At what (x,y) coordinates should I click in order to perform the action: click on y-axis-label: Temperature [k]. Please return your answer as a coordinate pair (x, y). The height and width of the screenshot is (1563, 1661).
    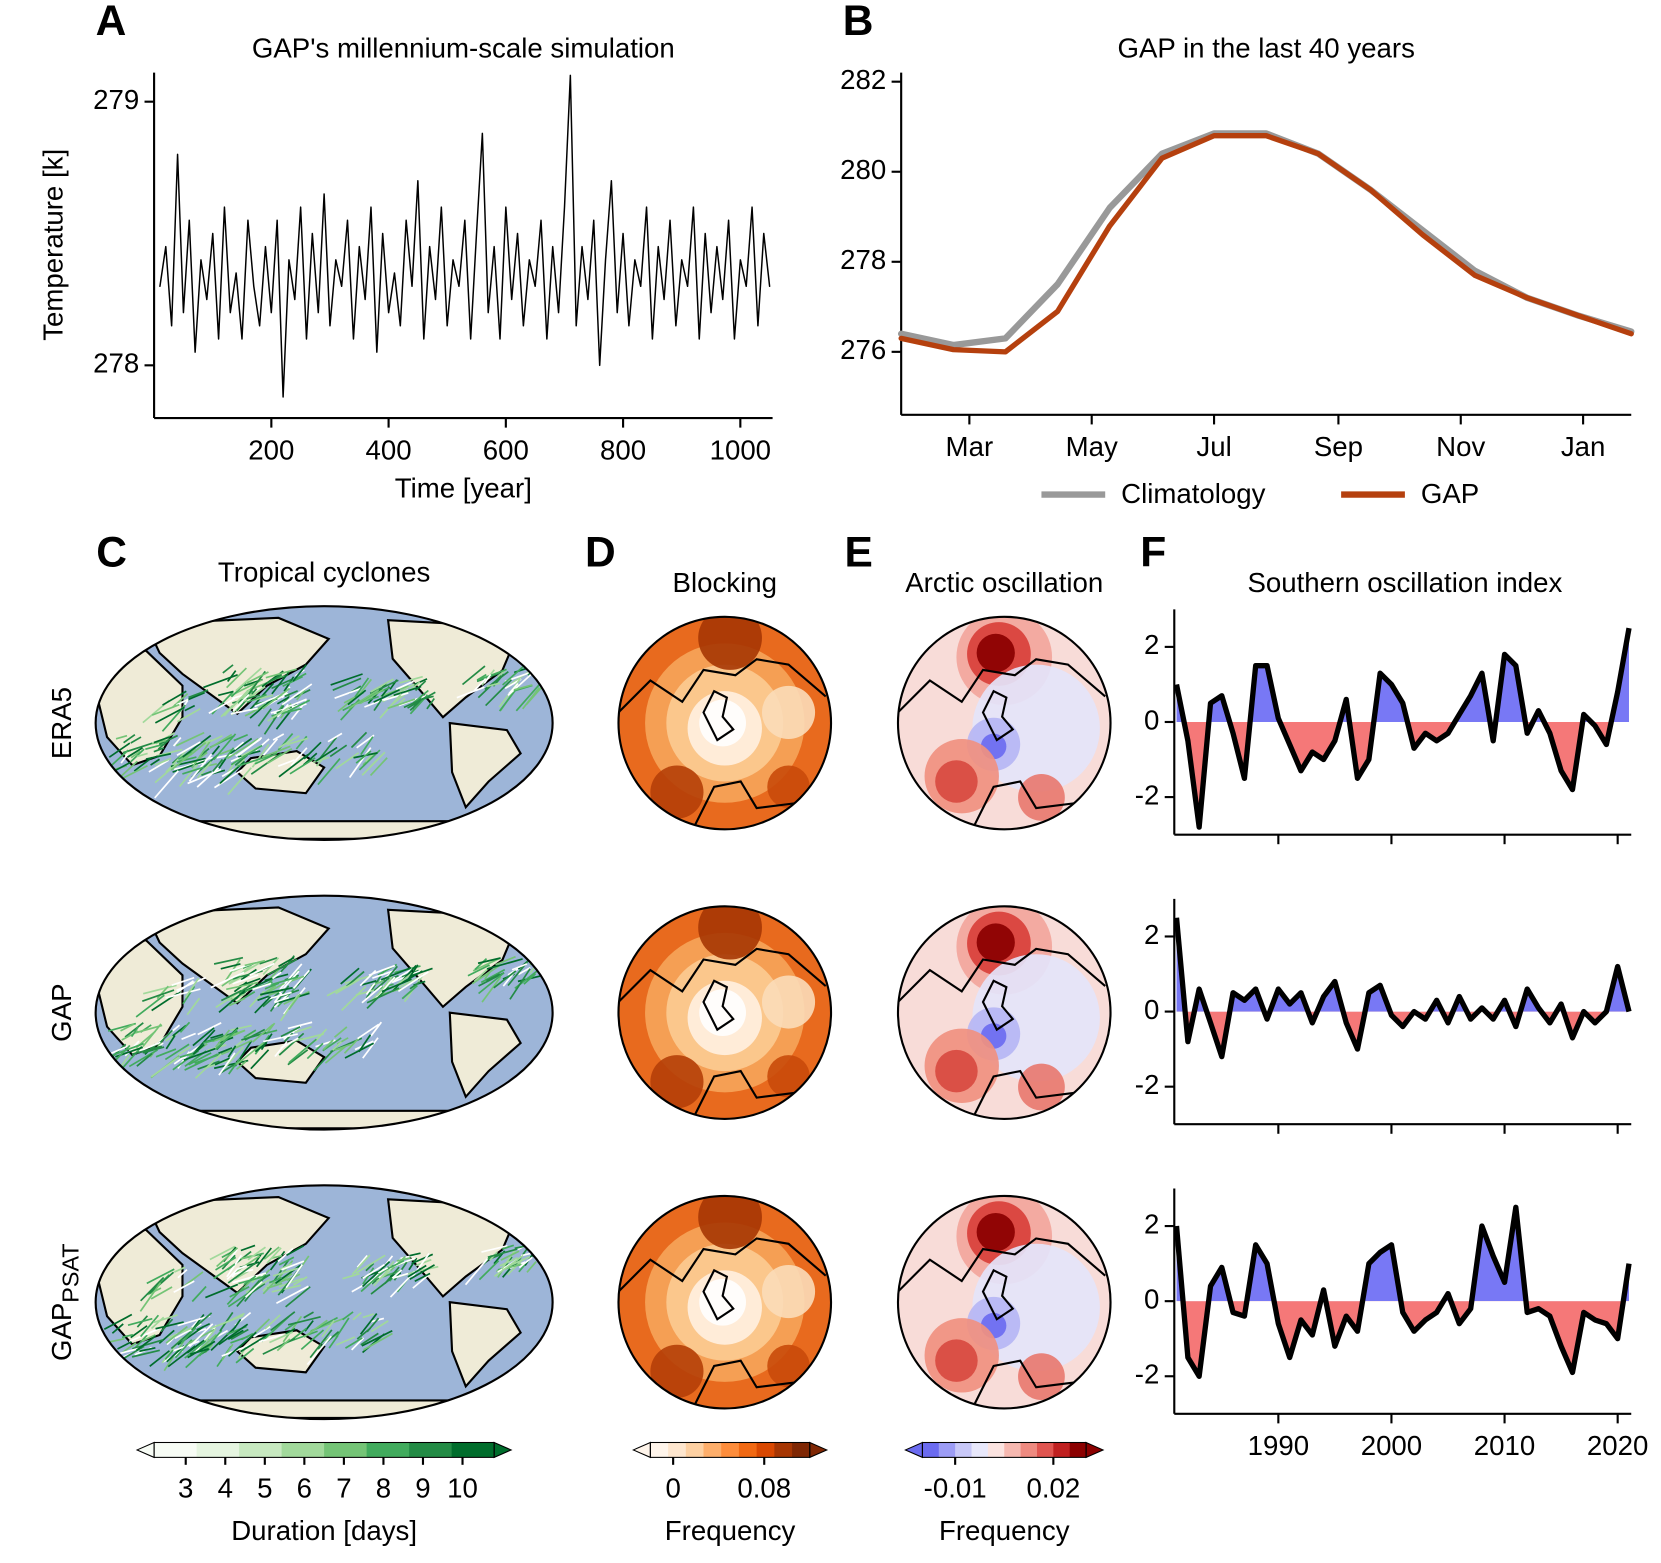
    Looking at the image, I should click on (53, 245).